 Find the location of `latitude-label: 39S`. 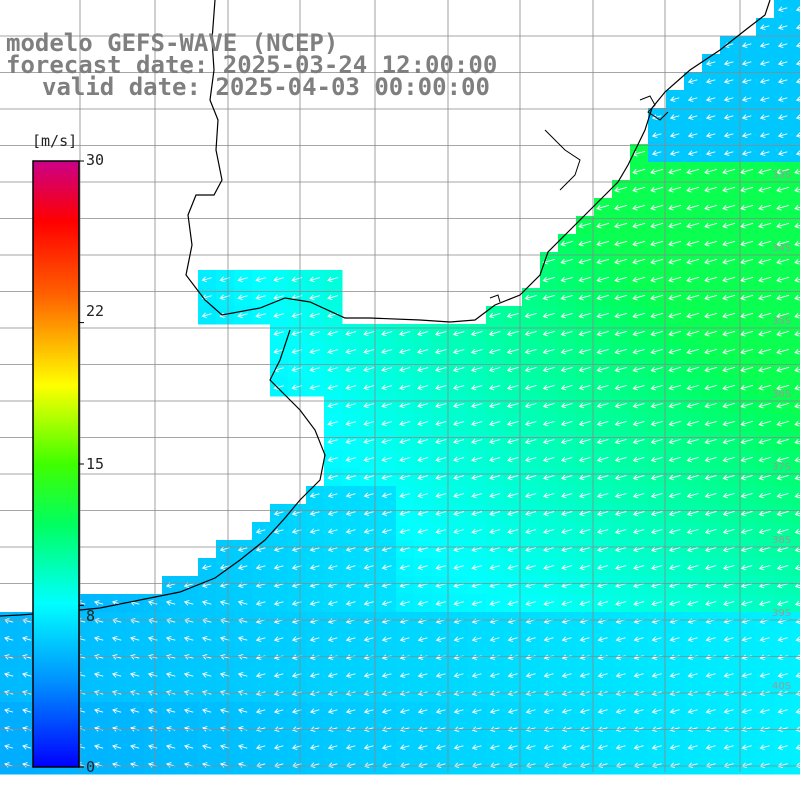

latitude-label: 39S is located at coordinates (781, 613).